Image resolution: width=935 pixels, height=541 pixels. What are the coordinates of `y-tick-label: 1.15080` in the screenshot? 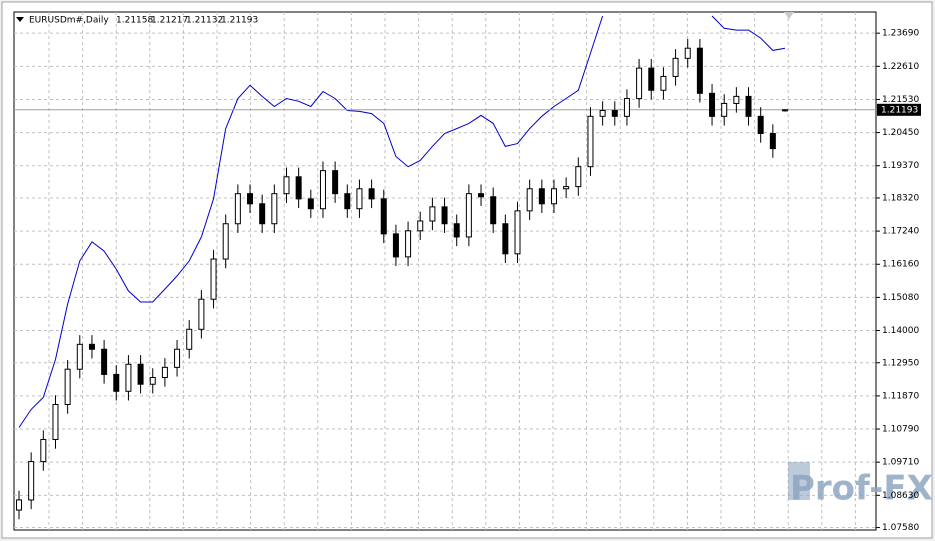 It's located at (900, 298).